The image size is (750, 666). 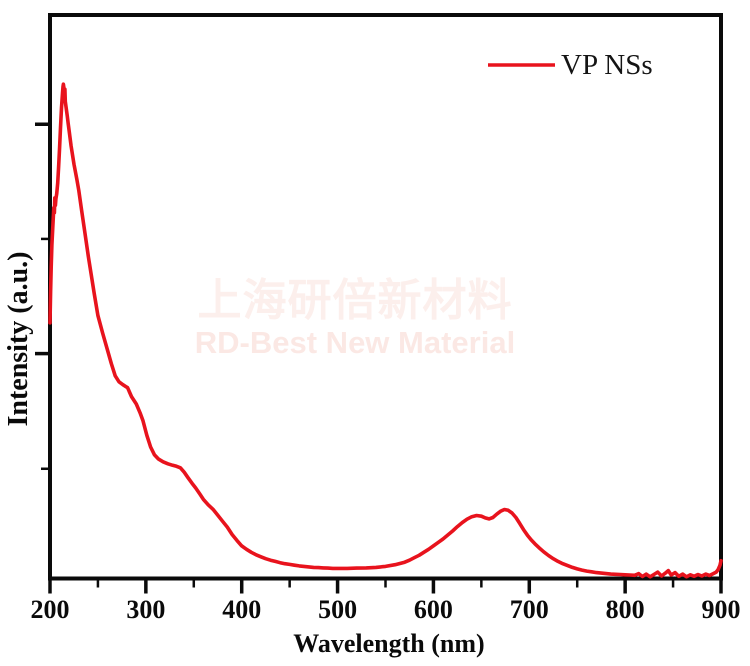 What do you see at coordinates (529, 609) in the screenshot?
I see `x-tick-label: 700` at bounding box center [529, 609].